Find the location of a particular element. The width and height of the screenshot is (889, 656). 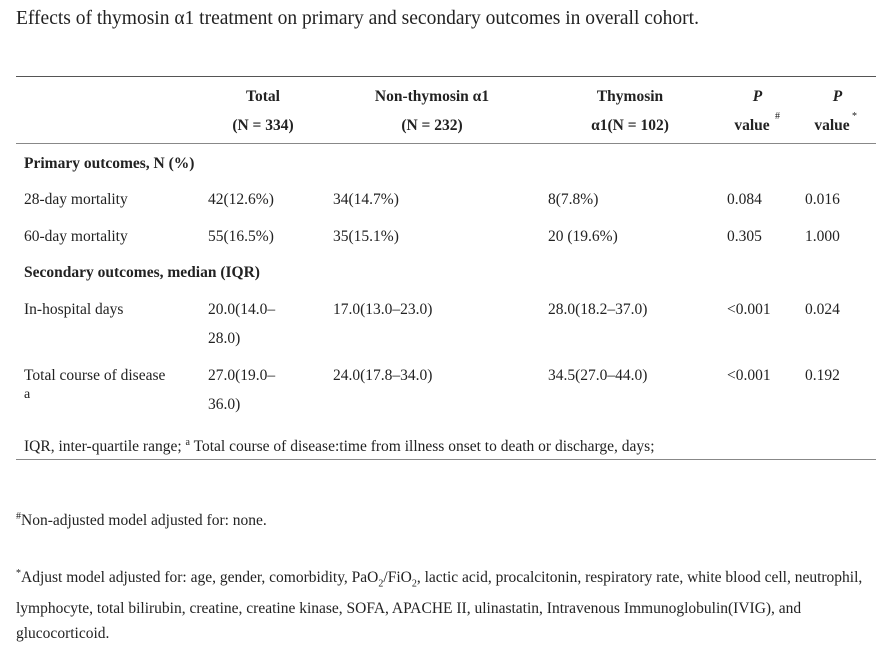

table-note-abbrev: IQR, inter-quartile range; is located at coordinates (103, 447).